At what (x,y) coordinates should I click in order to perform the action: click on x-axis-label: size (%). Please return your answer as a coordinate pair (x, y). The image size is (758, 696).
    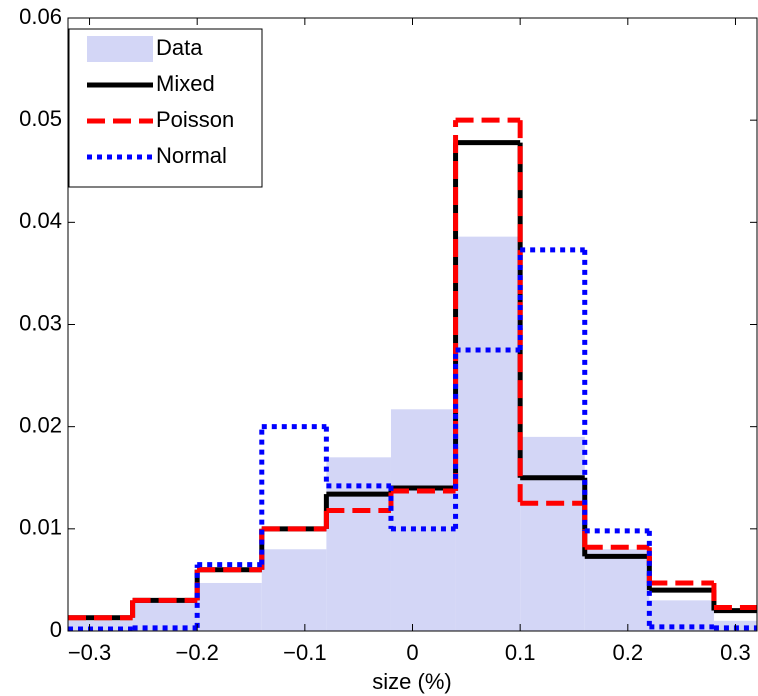
    Looking at the image, I should click on (411, 681).